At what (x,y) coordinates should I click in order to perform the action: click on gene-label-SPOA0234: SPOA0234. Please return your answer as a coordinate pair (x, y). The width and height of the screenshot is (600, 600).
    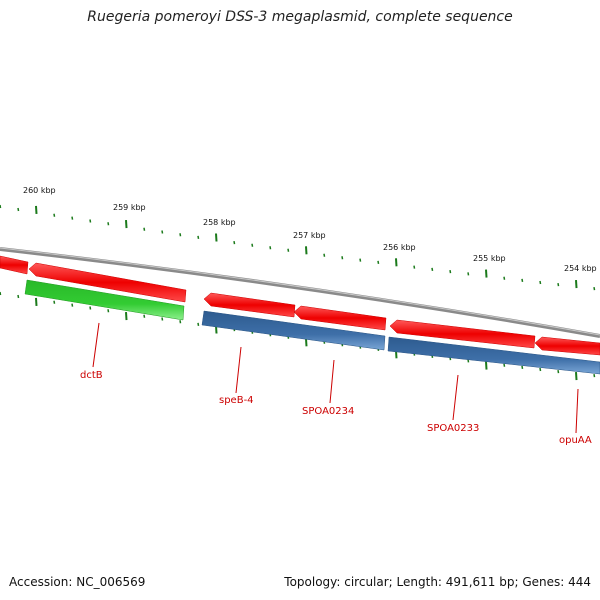
    Looking at the image, I should click on (328, 411).